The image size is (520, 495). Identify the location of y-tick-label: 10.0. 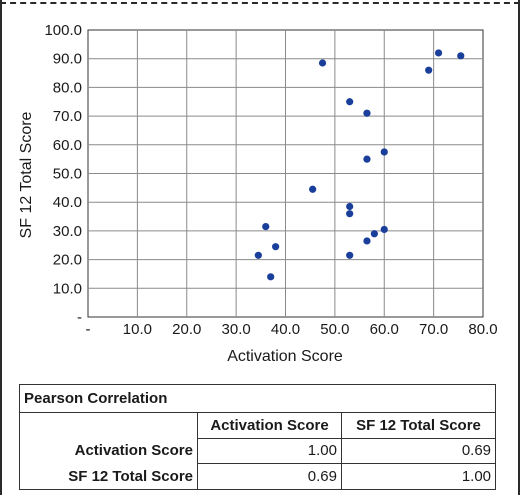
(67, 288).